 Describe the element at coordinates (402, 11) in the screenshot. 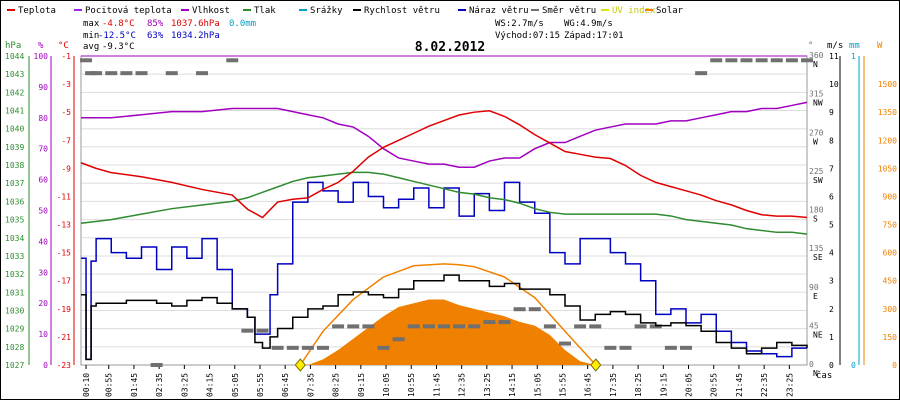

I see `legend-label: Rychlost větru` at that location.